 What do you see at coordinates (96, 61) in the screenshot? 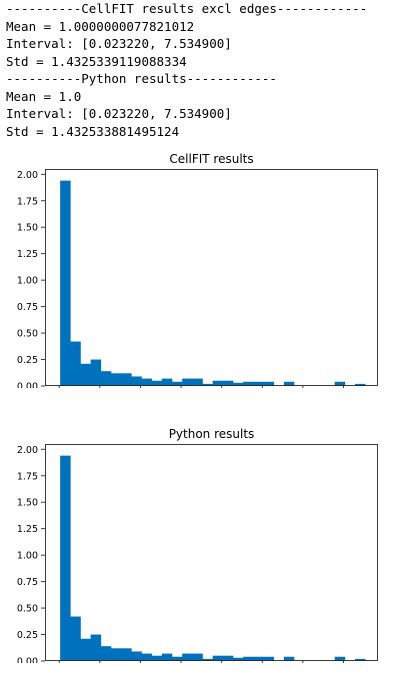
I see `console-cellfit-std: Std = 1.4325339119088334` at bounding box center [96, 61].